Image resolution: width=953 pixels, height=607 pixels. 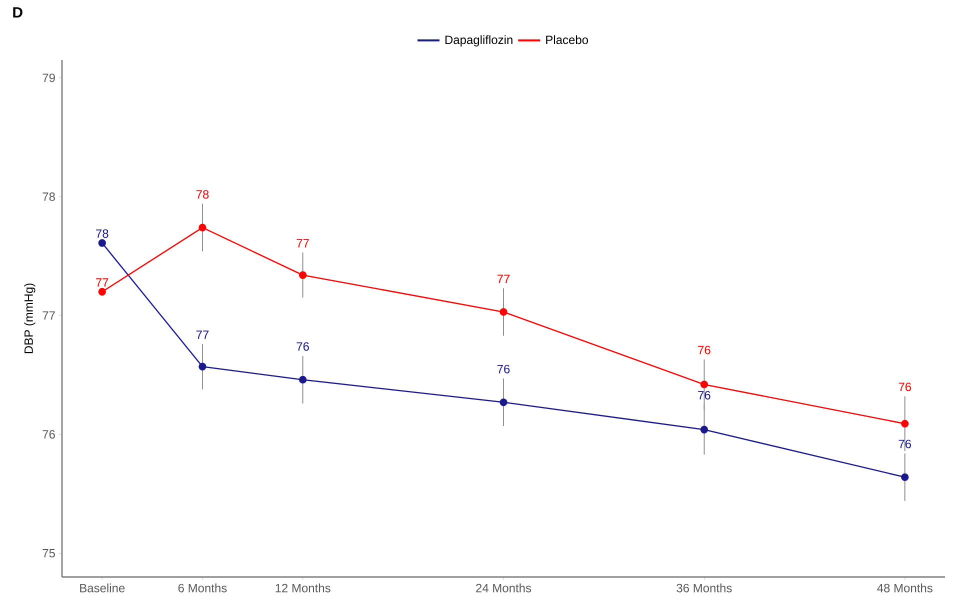 What do you see at coordinates (17, 12) in the screenshot?
I see `chart-title: D` at bounding box center [17, 12].